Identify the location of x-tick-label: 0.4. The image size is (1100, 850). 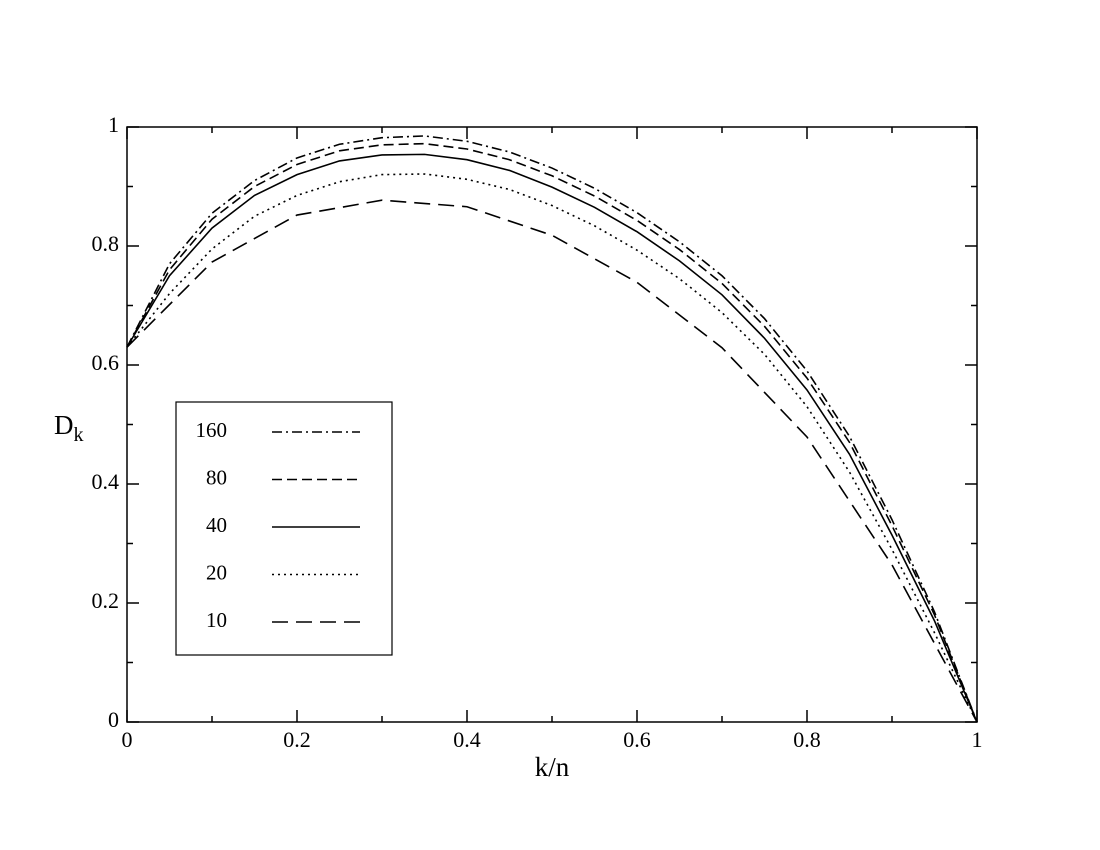
(467, 739).